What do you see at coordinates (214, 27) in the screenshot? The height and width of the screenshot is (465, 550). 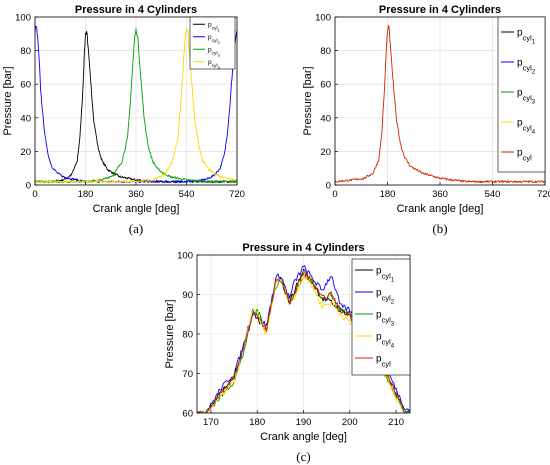 I see `legend-label: pcyl1` at bounding box center [214, 27].